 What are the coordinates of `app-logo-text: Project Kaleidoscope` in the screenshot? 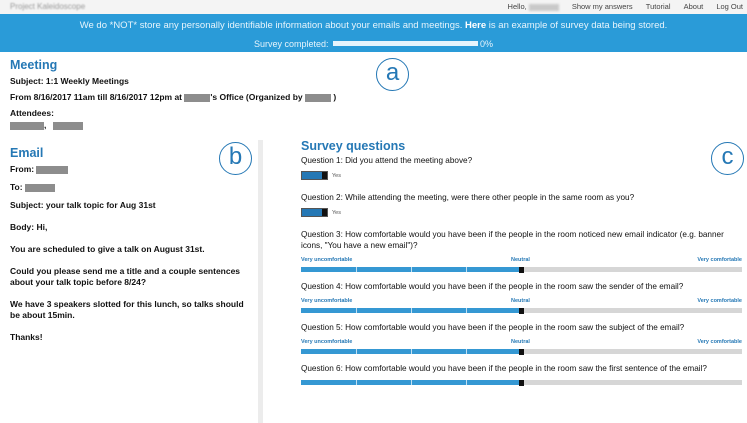 It's located at (48, 6).